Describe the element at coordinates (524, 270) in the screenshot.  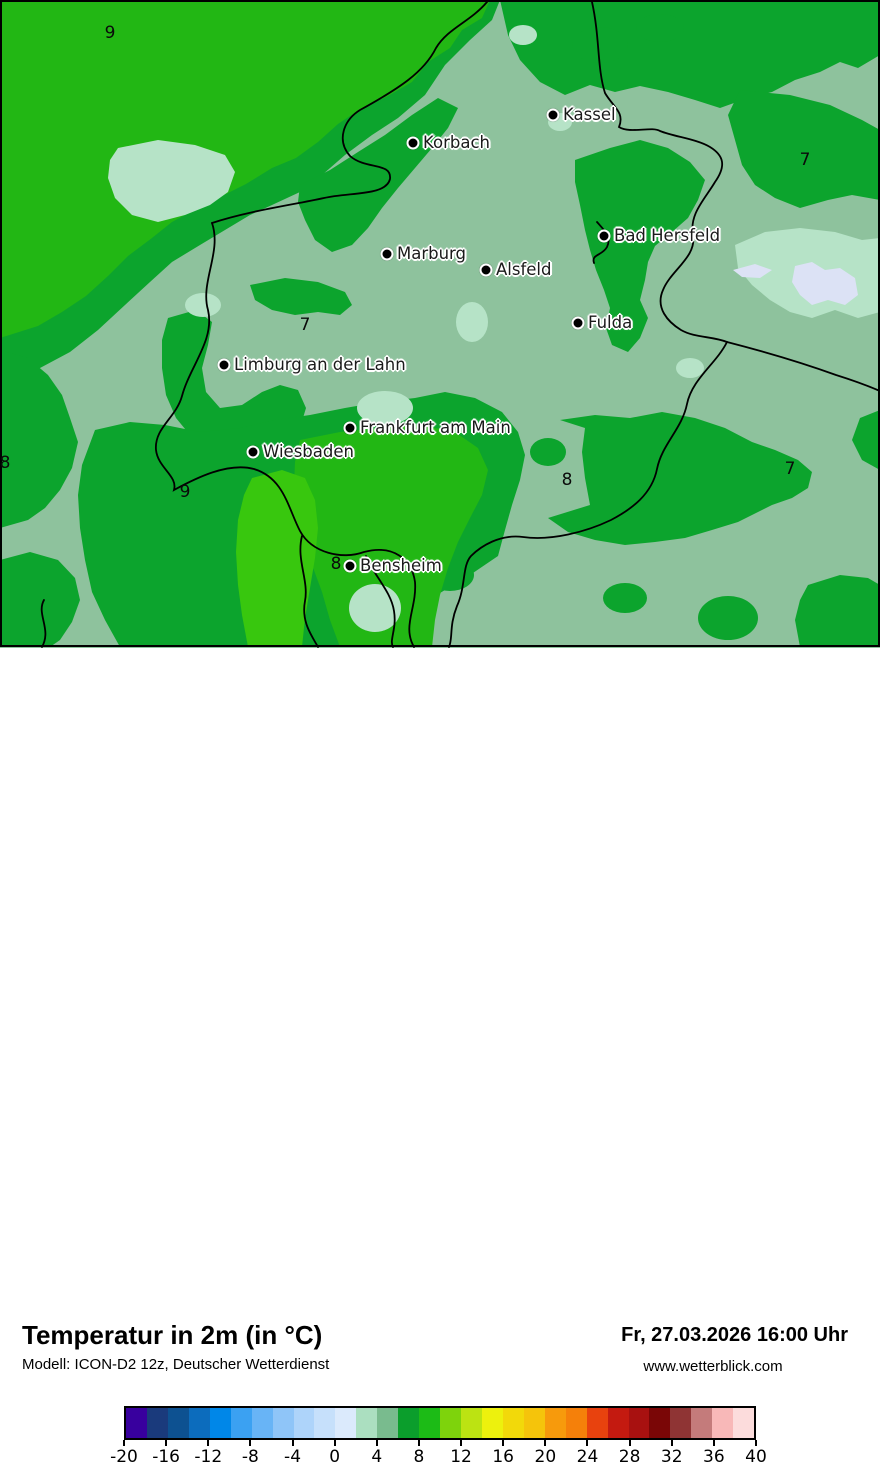
I see `city-label: Alsfeld` at that location.